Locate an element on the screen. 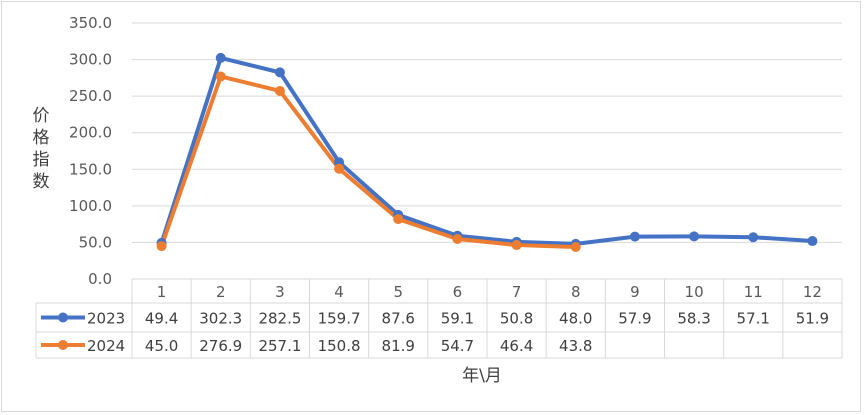  y-tick-label: 50.0 is located at coordinates (95, 242).